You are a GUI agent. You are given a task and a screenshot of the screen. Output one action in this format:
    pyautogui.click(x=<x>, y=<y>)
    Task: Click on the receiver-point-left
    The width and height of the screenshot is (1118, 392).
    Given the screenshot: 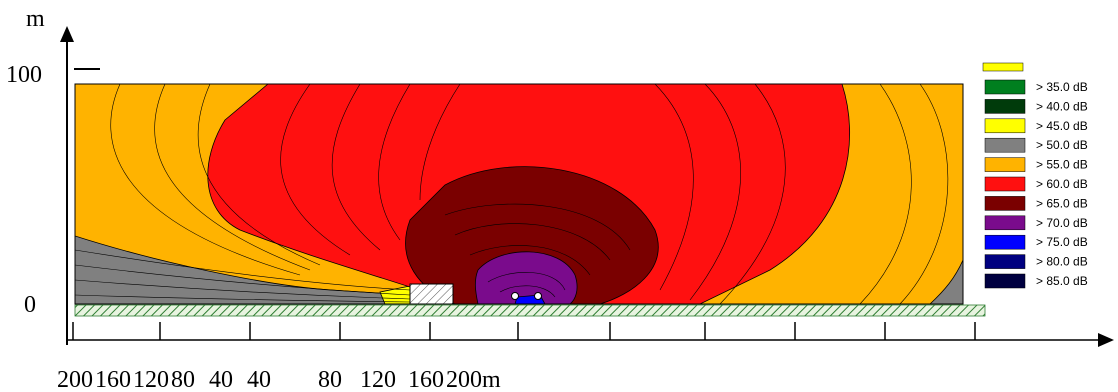 What is the action you would take?
    pyautogui.click(x=515, y=296)
    